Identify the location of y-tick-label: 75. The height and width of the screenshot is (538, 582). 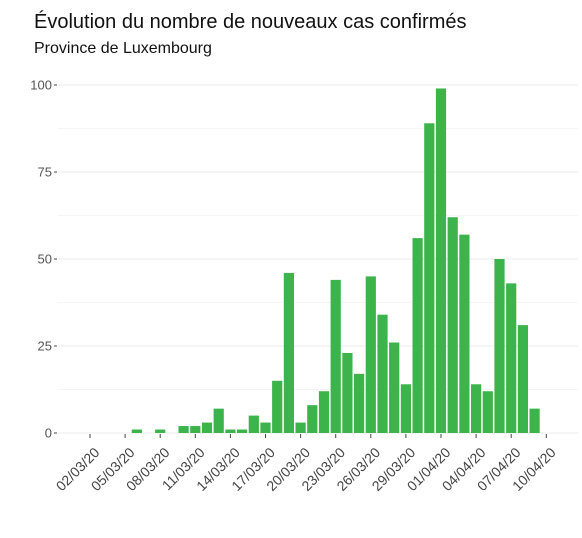
(45, 172).